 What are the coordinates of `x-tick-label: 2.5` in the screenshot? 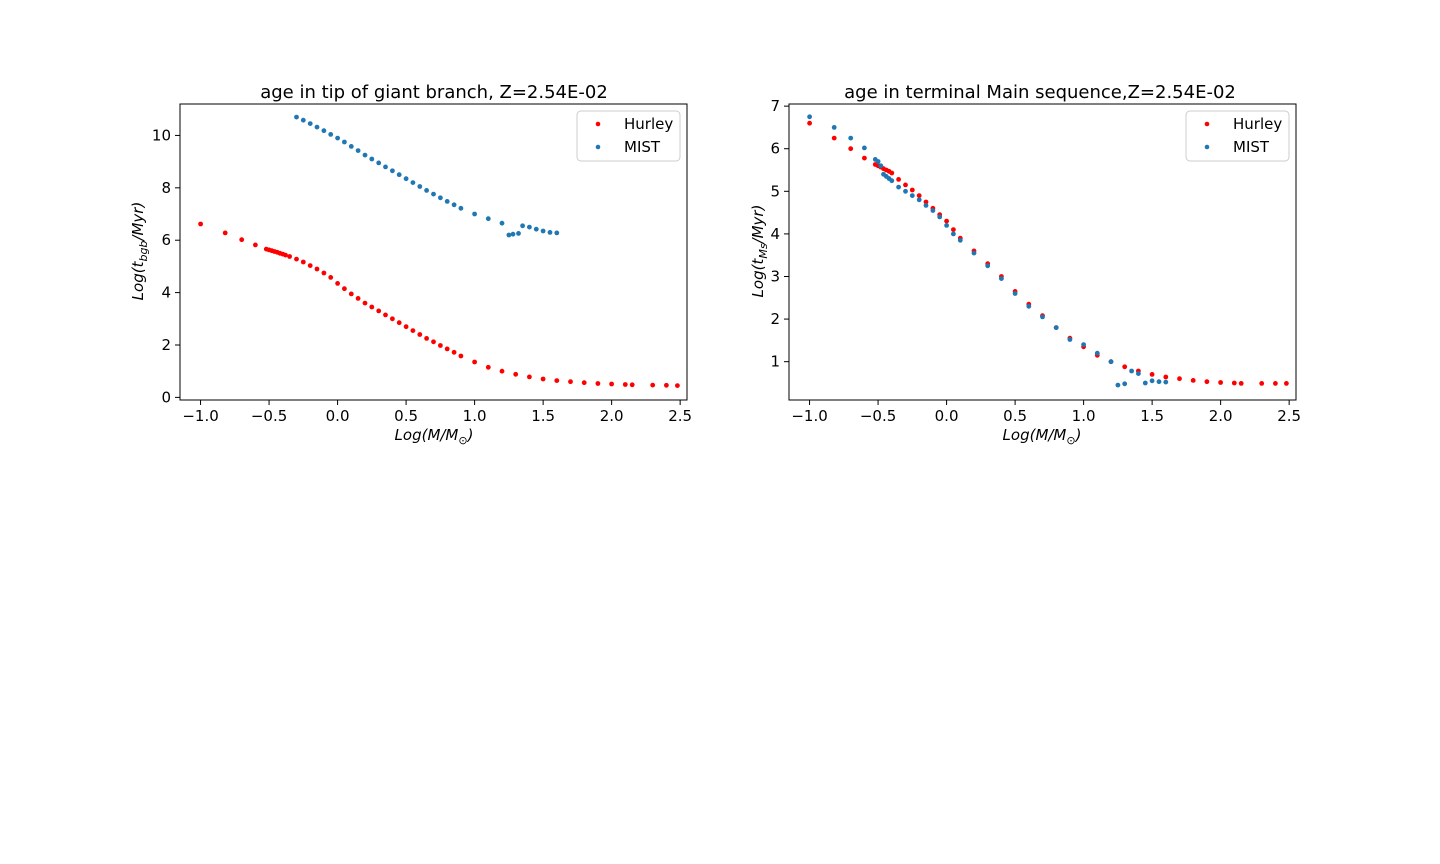 It's located at (680, 416).